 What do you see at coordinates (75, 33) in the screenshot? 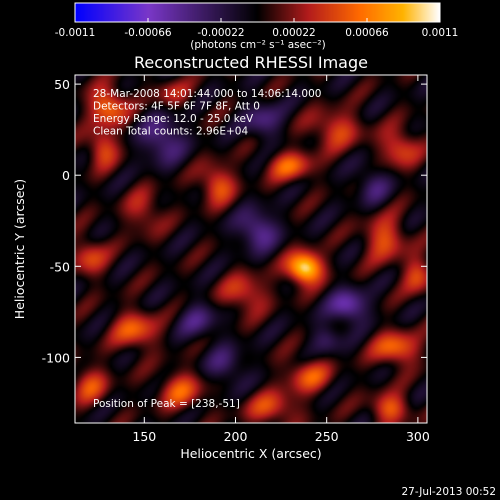
I see `colorbar-tick-label: -0.0011` at bounding box center [75, 33].